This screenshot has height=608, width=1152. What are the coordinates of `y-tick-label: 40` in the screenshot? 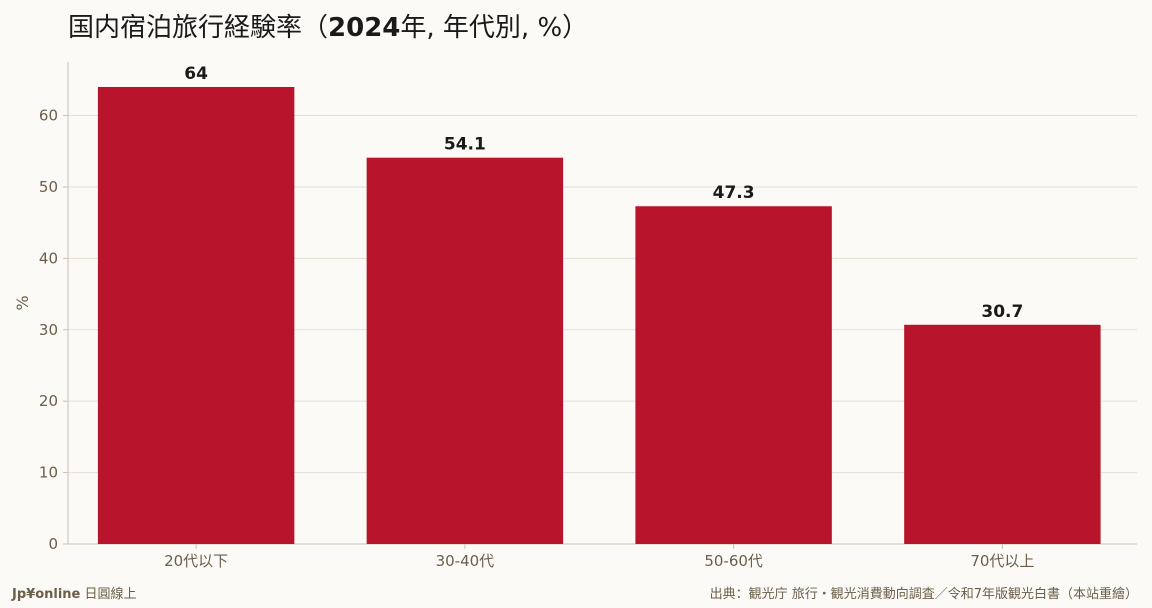 It's located at (48, 258).